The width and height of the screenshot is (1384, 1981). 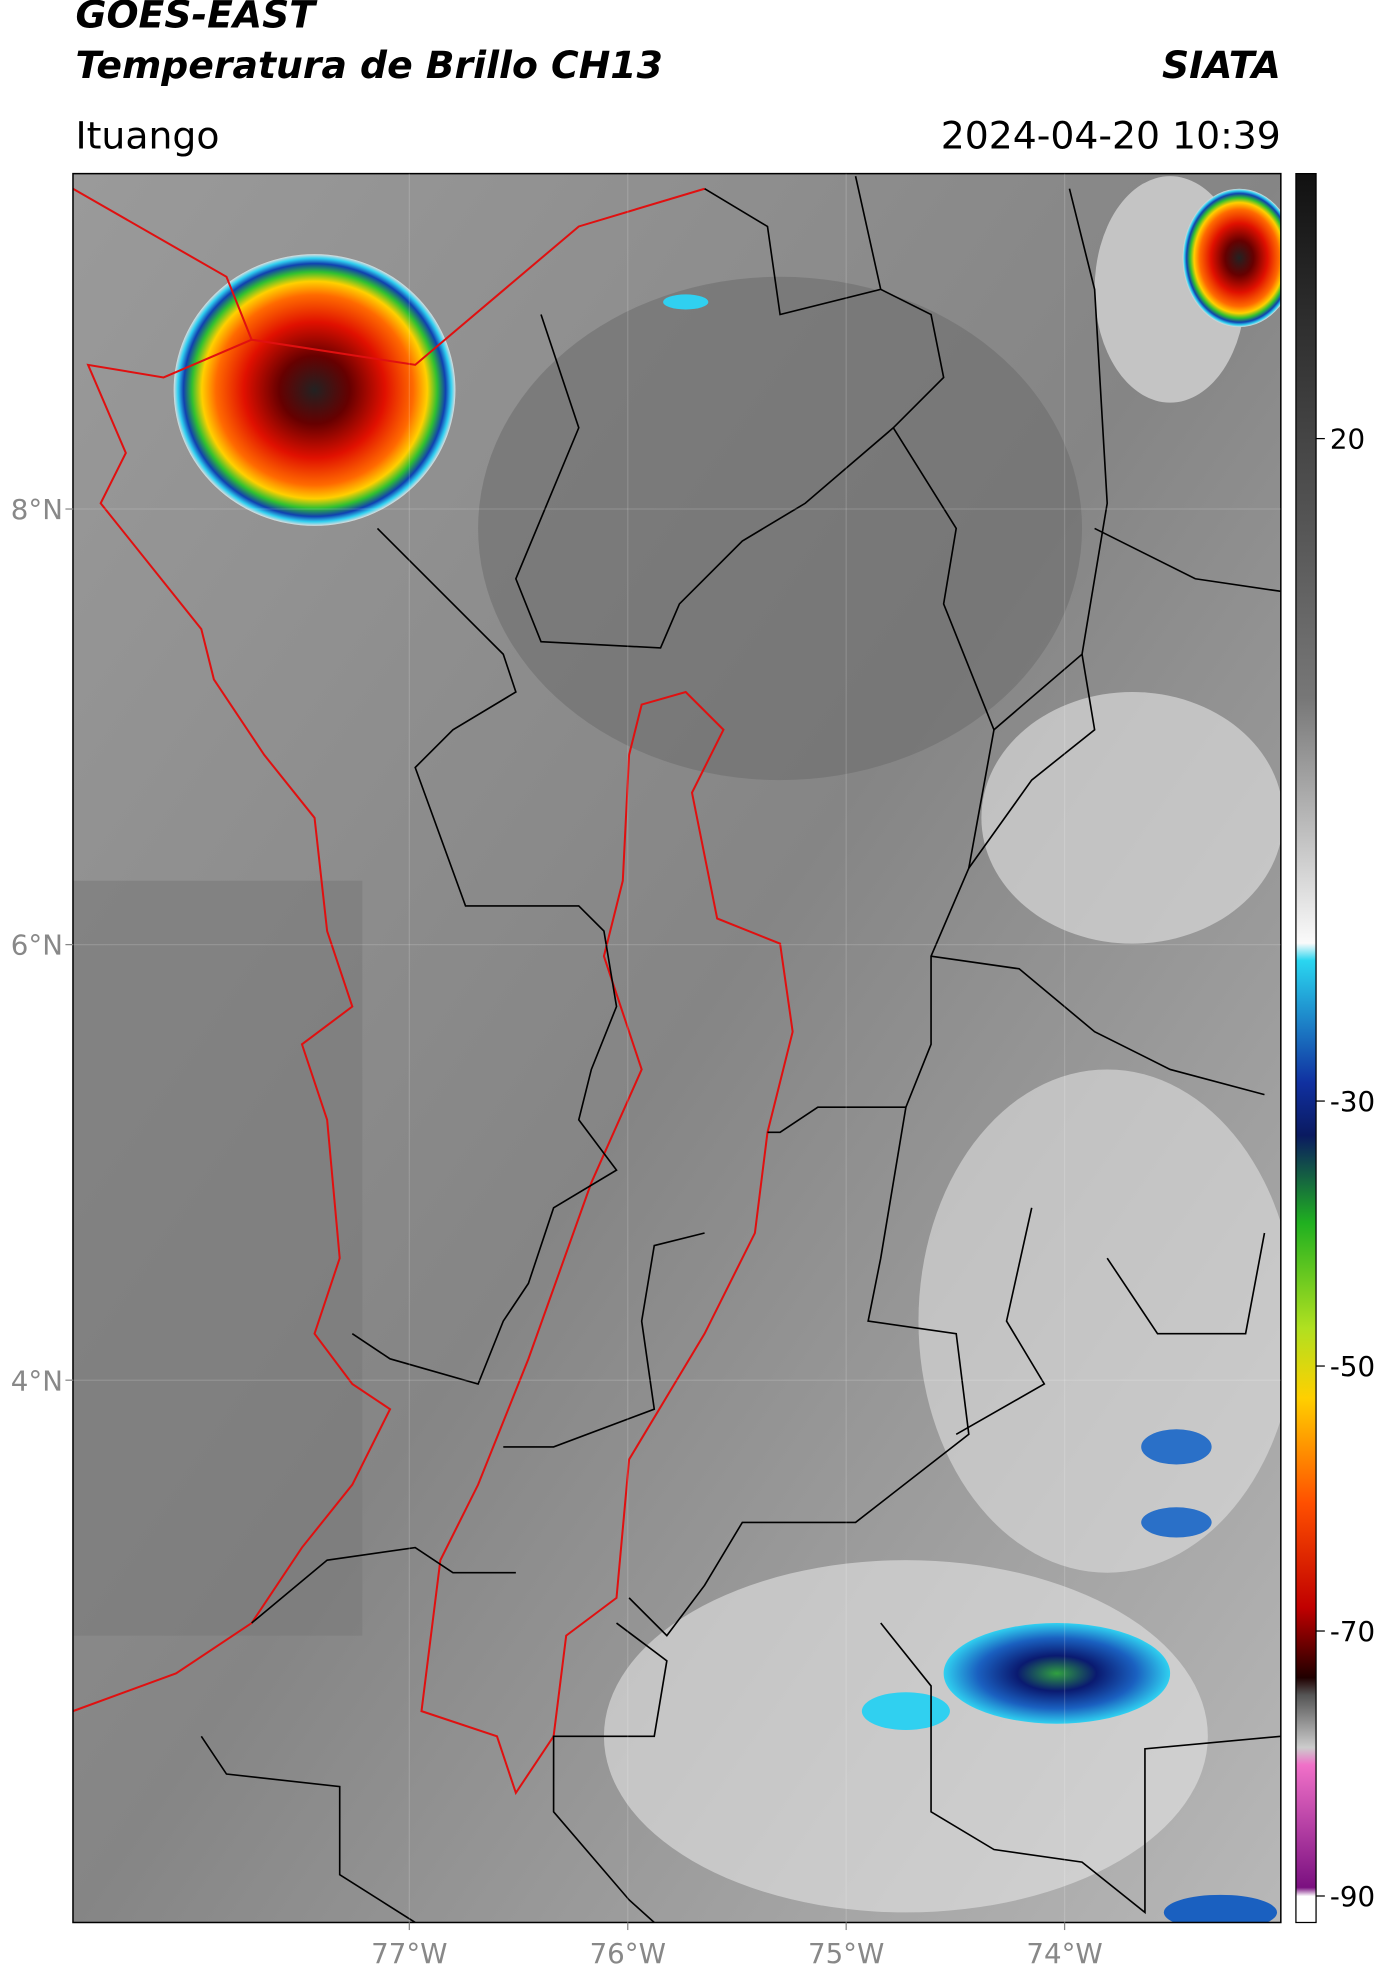 What do you see at coordinates (1221, 65) in the screenshot?
I see `agency: SIATA` at bounding box center [1221, 65].